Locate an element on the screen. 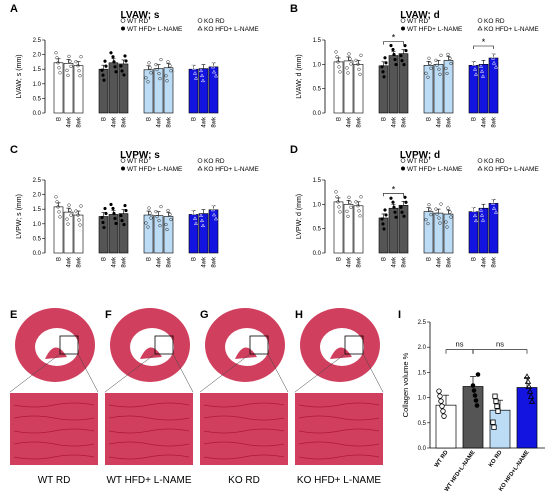 The width and height of the screenshot is (550, 497). legend-label: WT HFD+ L-NAME is located at coordinates (435, 169).